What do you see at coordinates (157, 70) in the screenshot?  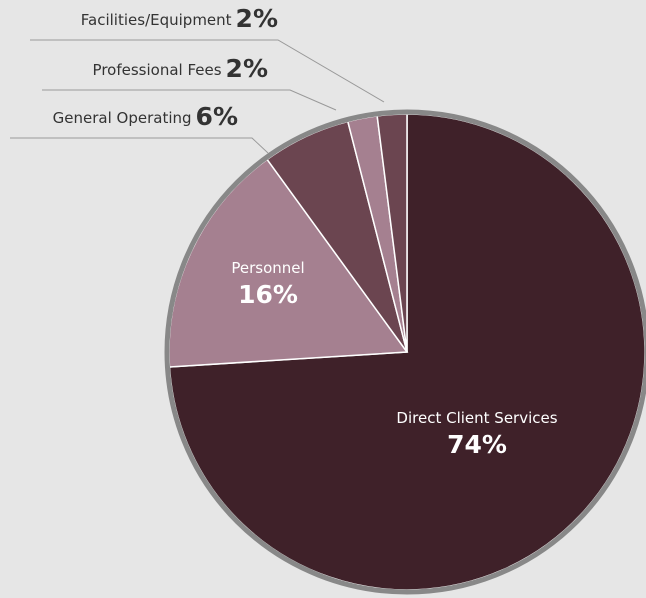 I see `slice-name: Professional Fees` at bounding box center [157, 70].